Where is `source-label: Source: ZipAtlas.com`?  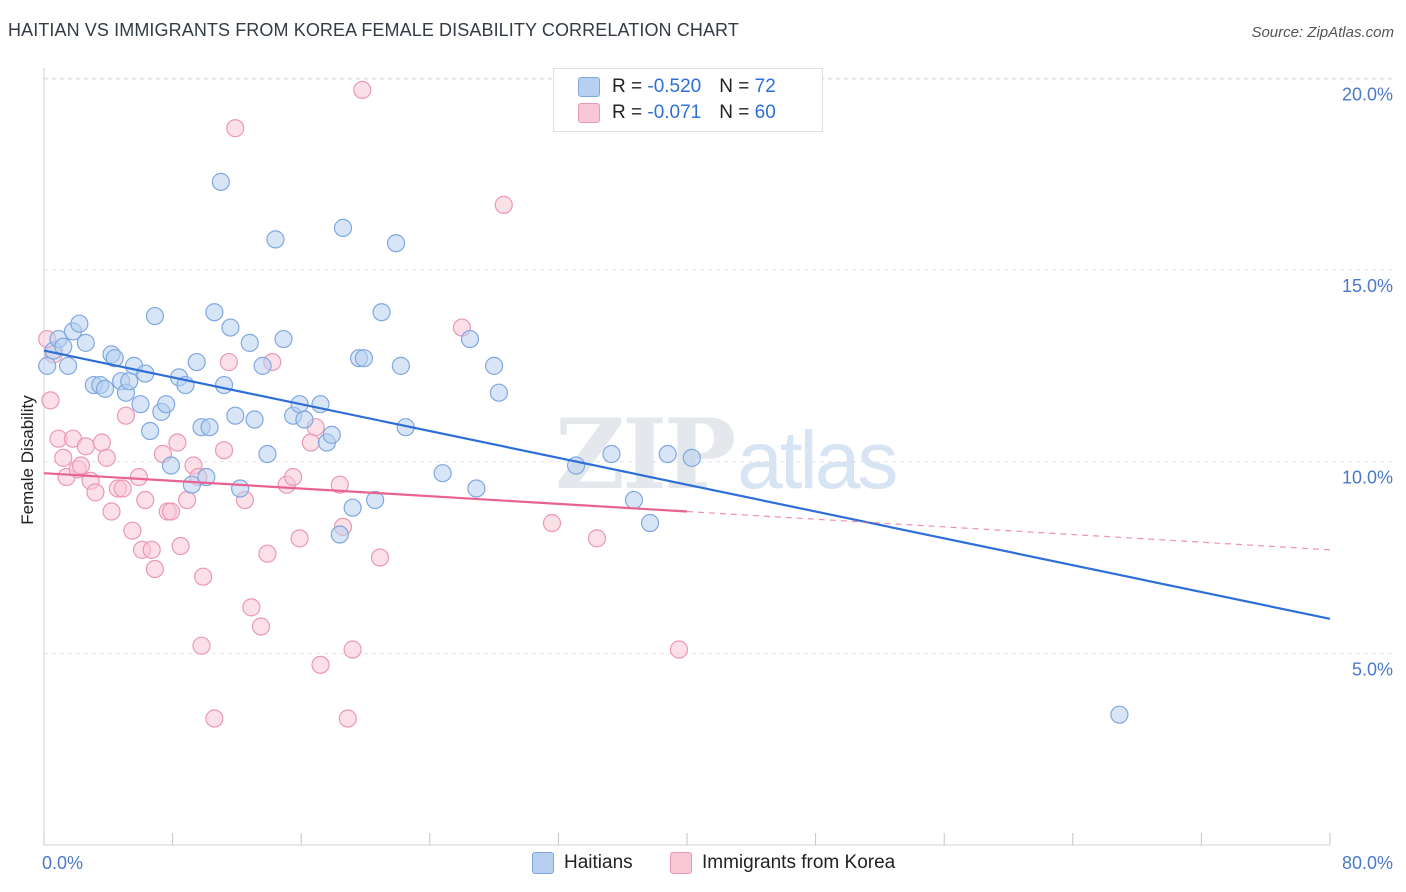
source-label: Source: ZipAtlas.com is located at coordinates (1322, 32).